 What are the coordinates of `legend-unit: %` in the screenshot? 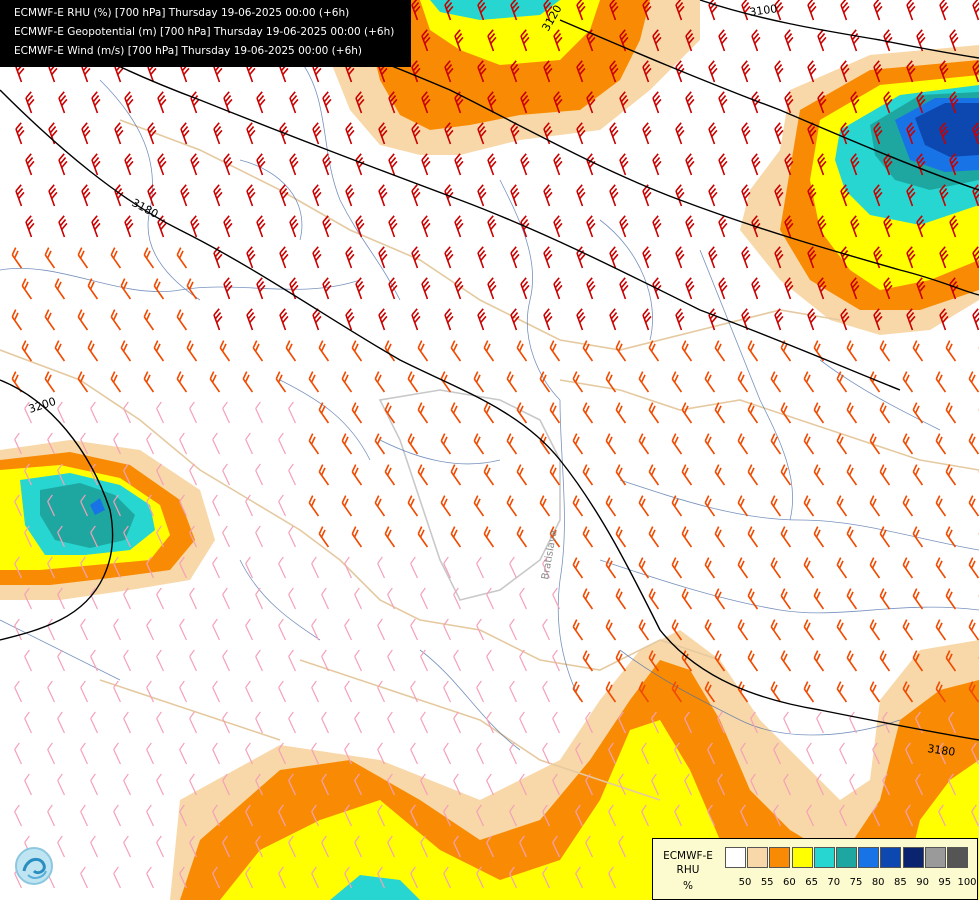 It's located at (688, 886).